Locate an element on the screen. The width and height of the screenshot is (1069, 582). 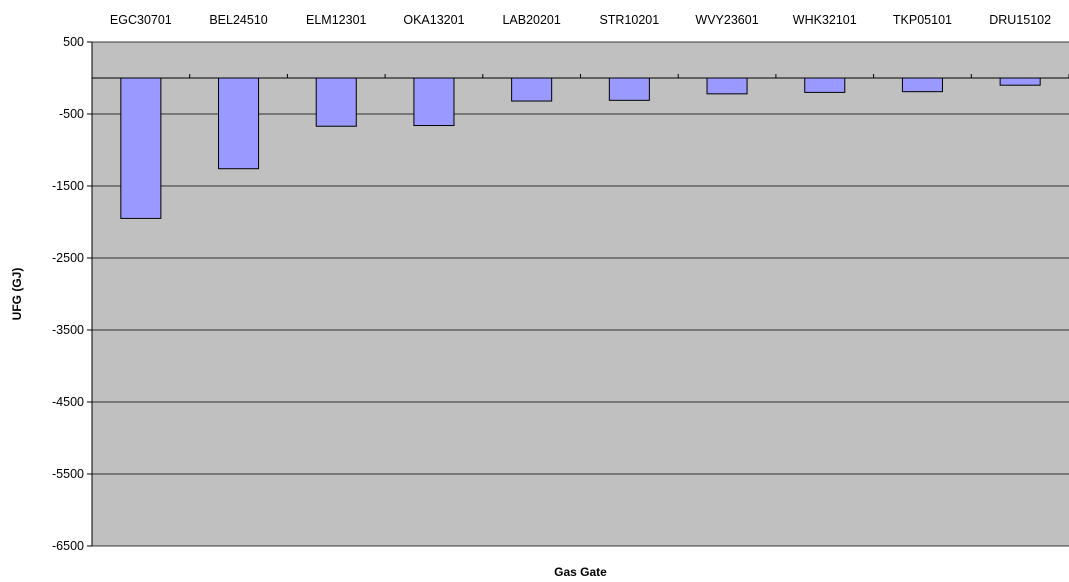
y-axis-ticks: 500 -500 -1500 -2500 -3500 -4500 -5500 -6500 is located at coordinates (72, 294).